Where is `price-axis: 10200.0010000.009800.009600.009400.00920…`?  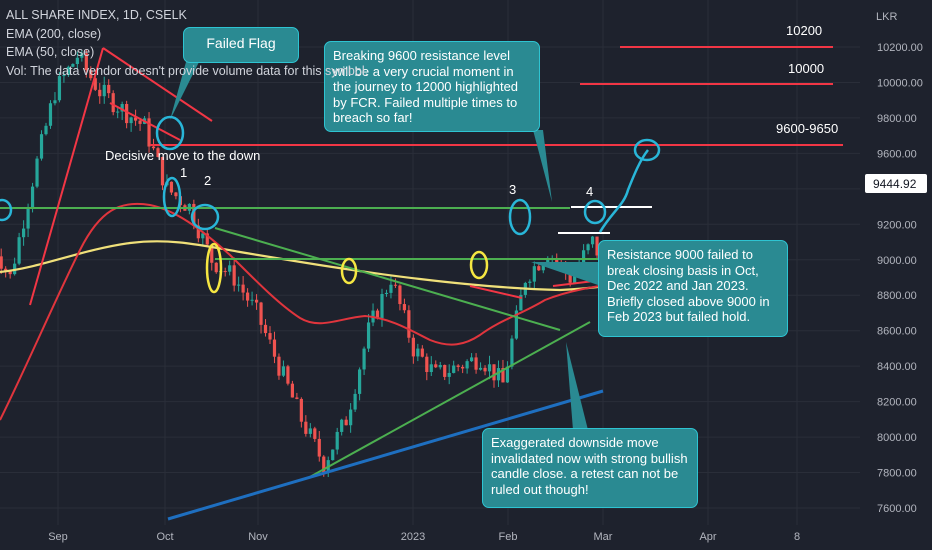 price-axis: 10200.0010000.009800.009600.009400.00920… is located at coordinates (900, 278).